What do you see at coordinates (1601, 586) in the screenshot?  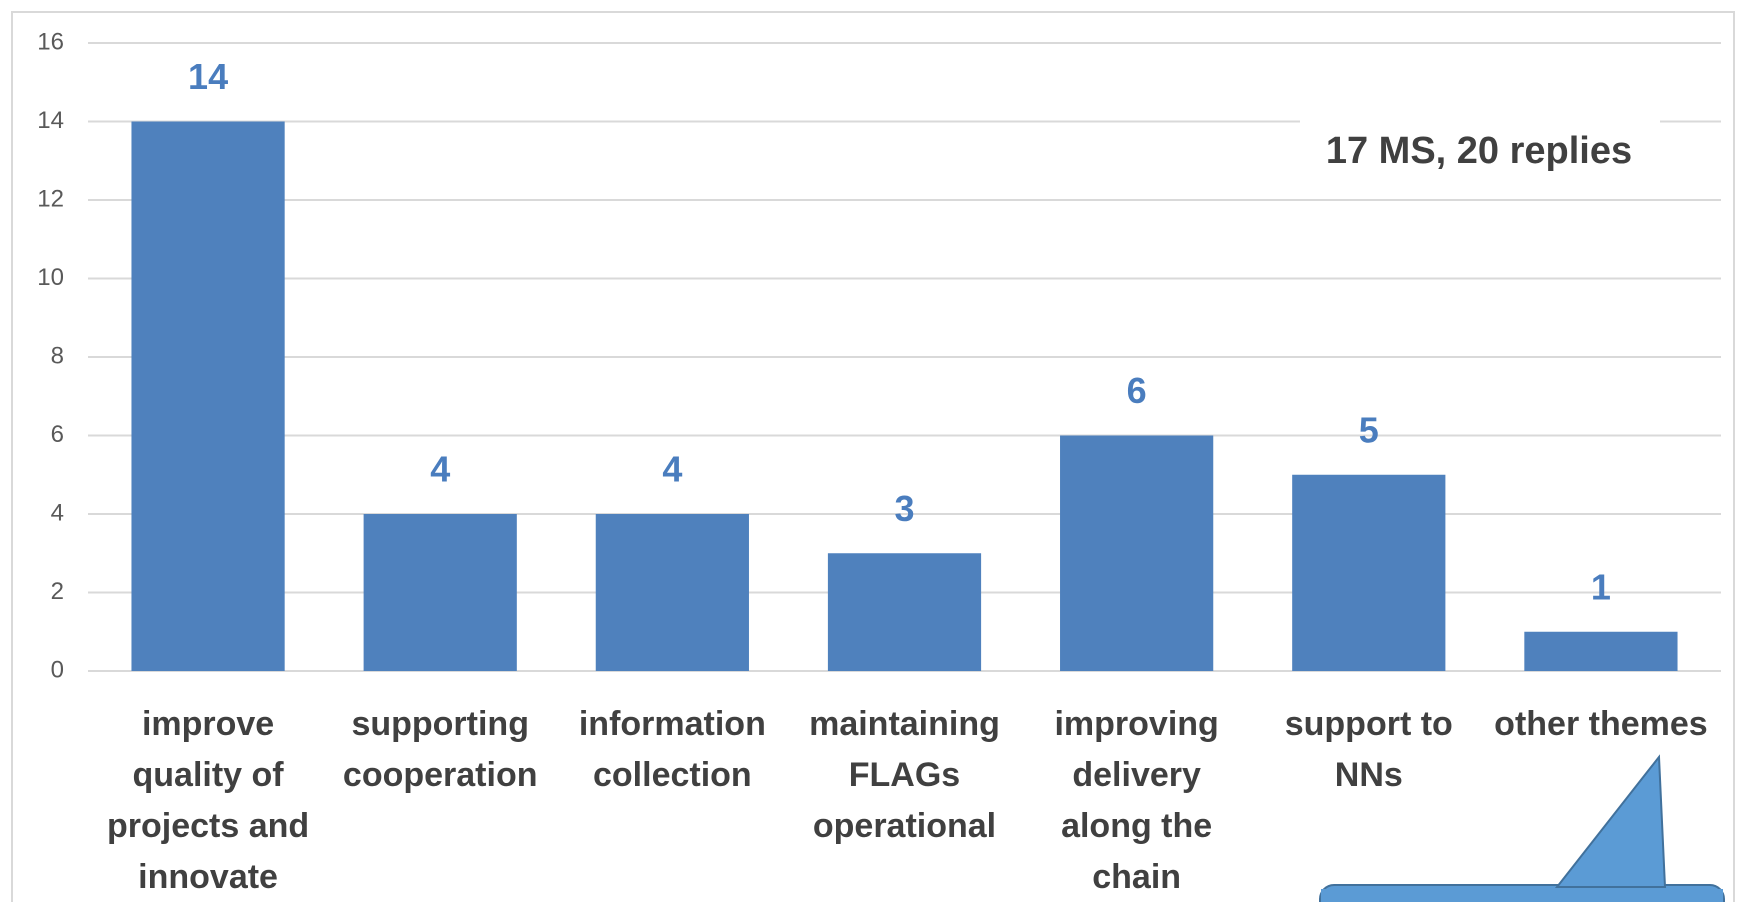 I see `value-label: 1` at bounding box center [1601, 586].